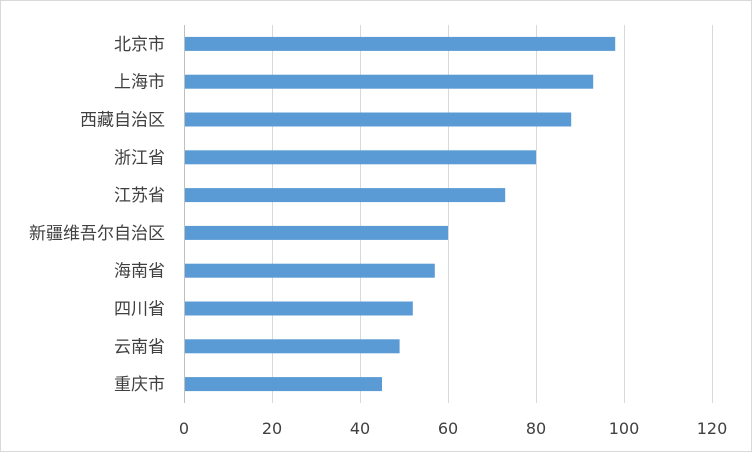 The image size is (752, 453). What do you see at coordinates (448, 428) in the screenshot?
I see `x-tick-label: 60` at bounding box center [448, 428].